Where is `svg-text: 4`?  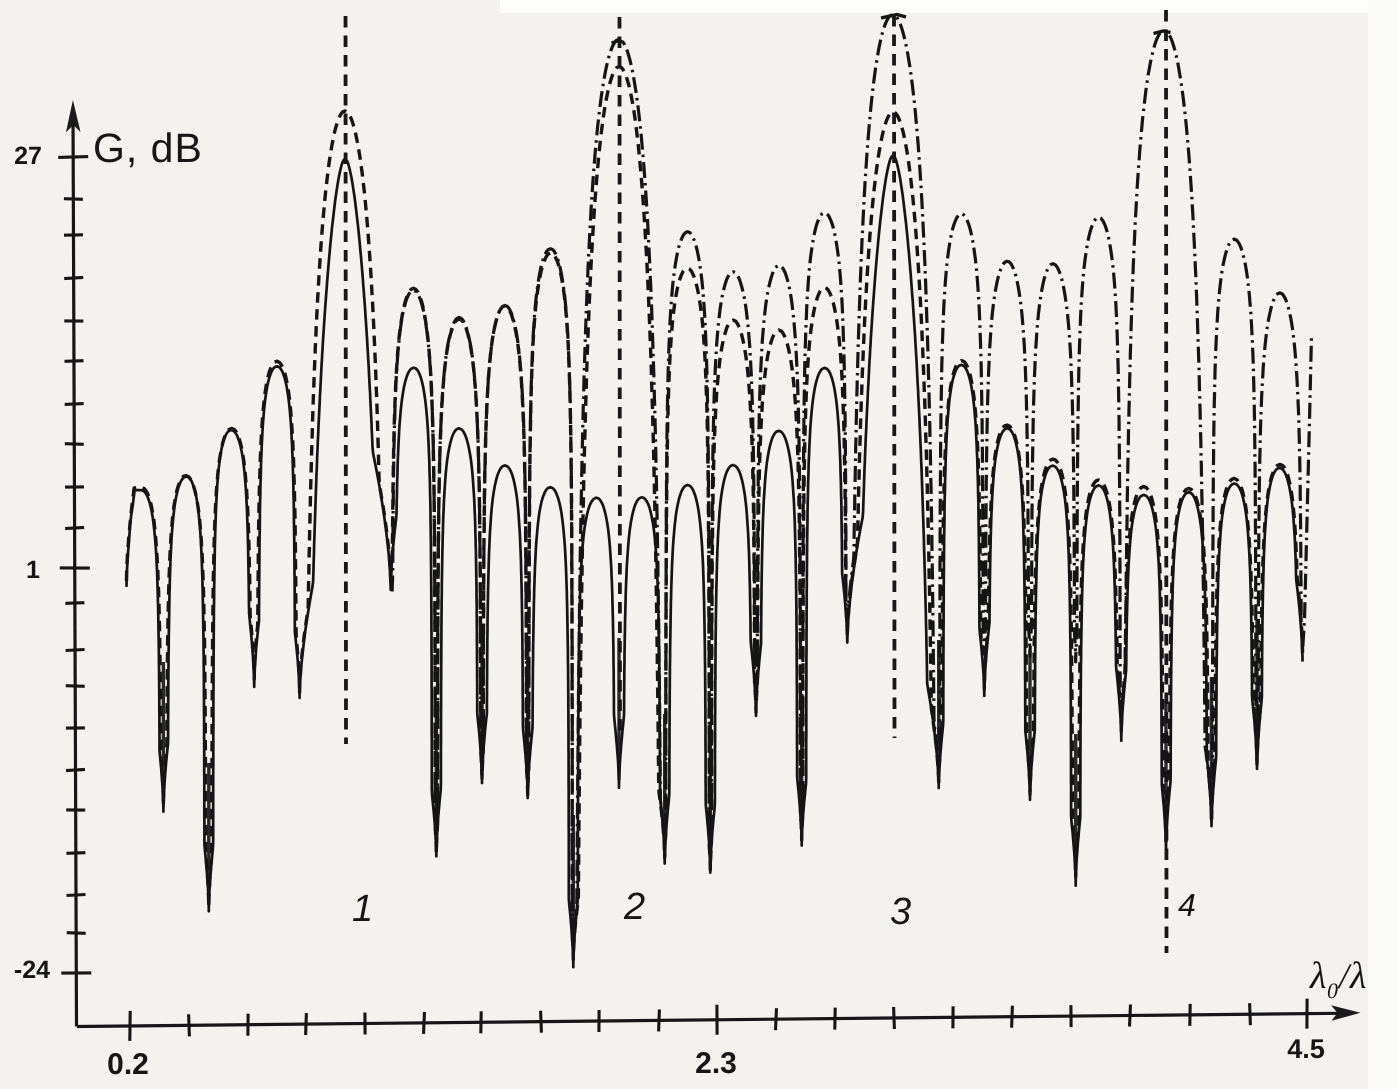
svg-text: 4 is located at coordinates (1187, 905).